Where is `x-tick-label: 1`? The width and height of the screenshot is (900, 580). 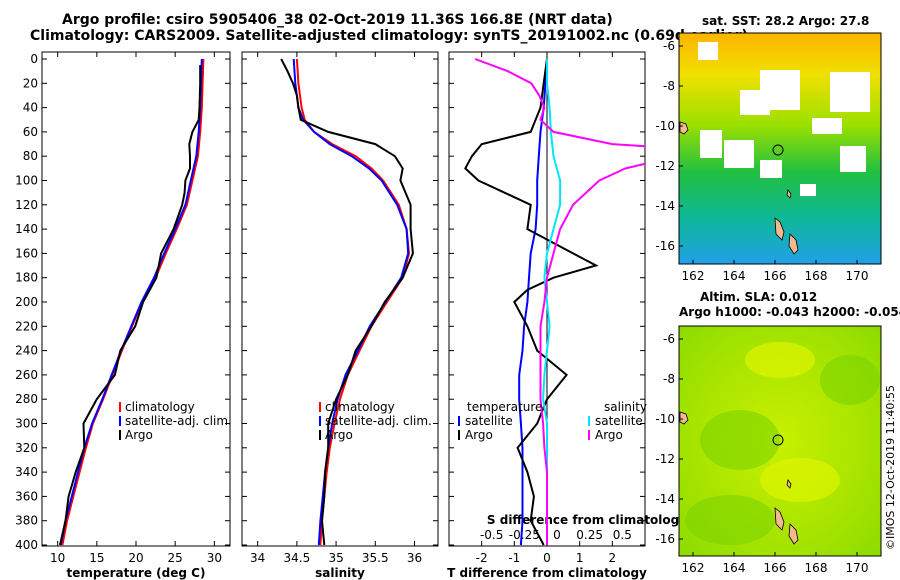
x-tick-label: 1 is located at coordinates (580, 558).